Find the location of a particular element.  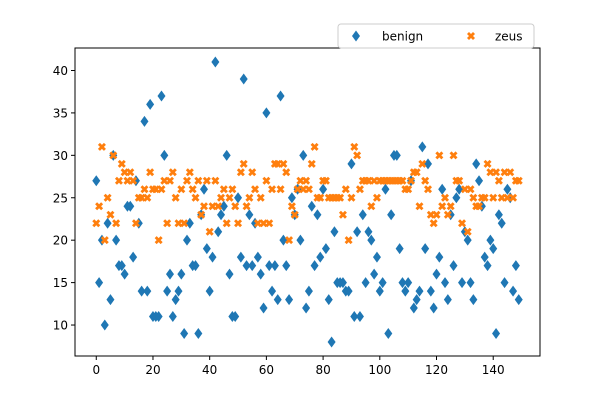

x-axis-ticks: 0 20 40 60 80 100 120 140 is located at coordinates (298, 366).